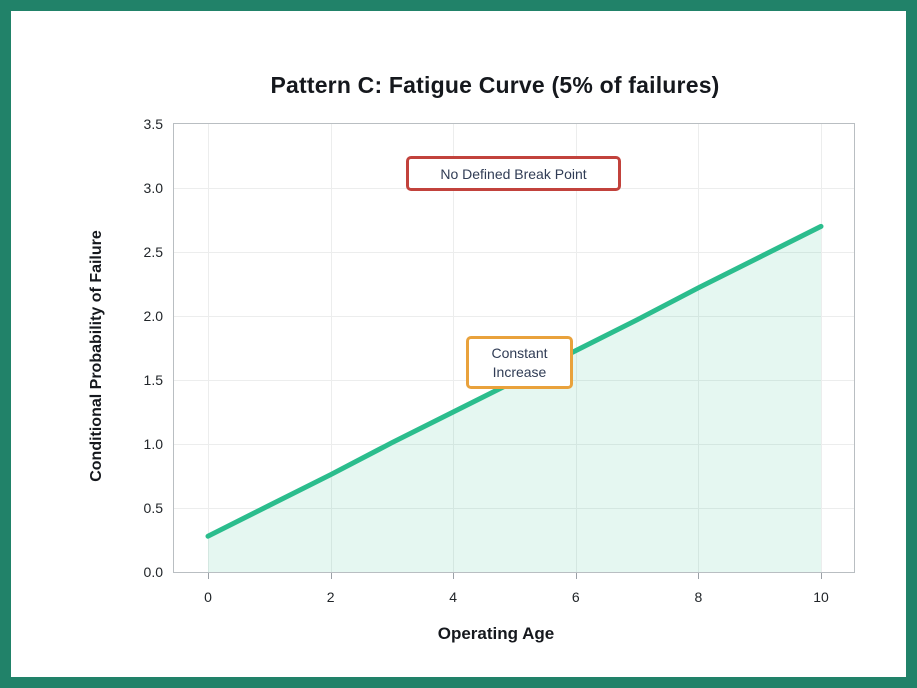  I want to click on y-axis-label: Conditional Probability of Failure, so click(96, 356).